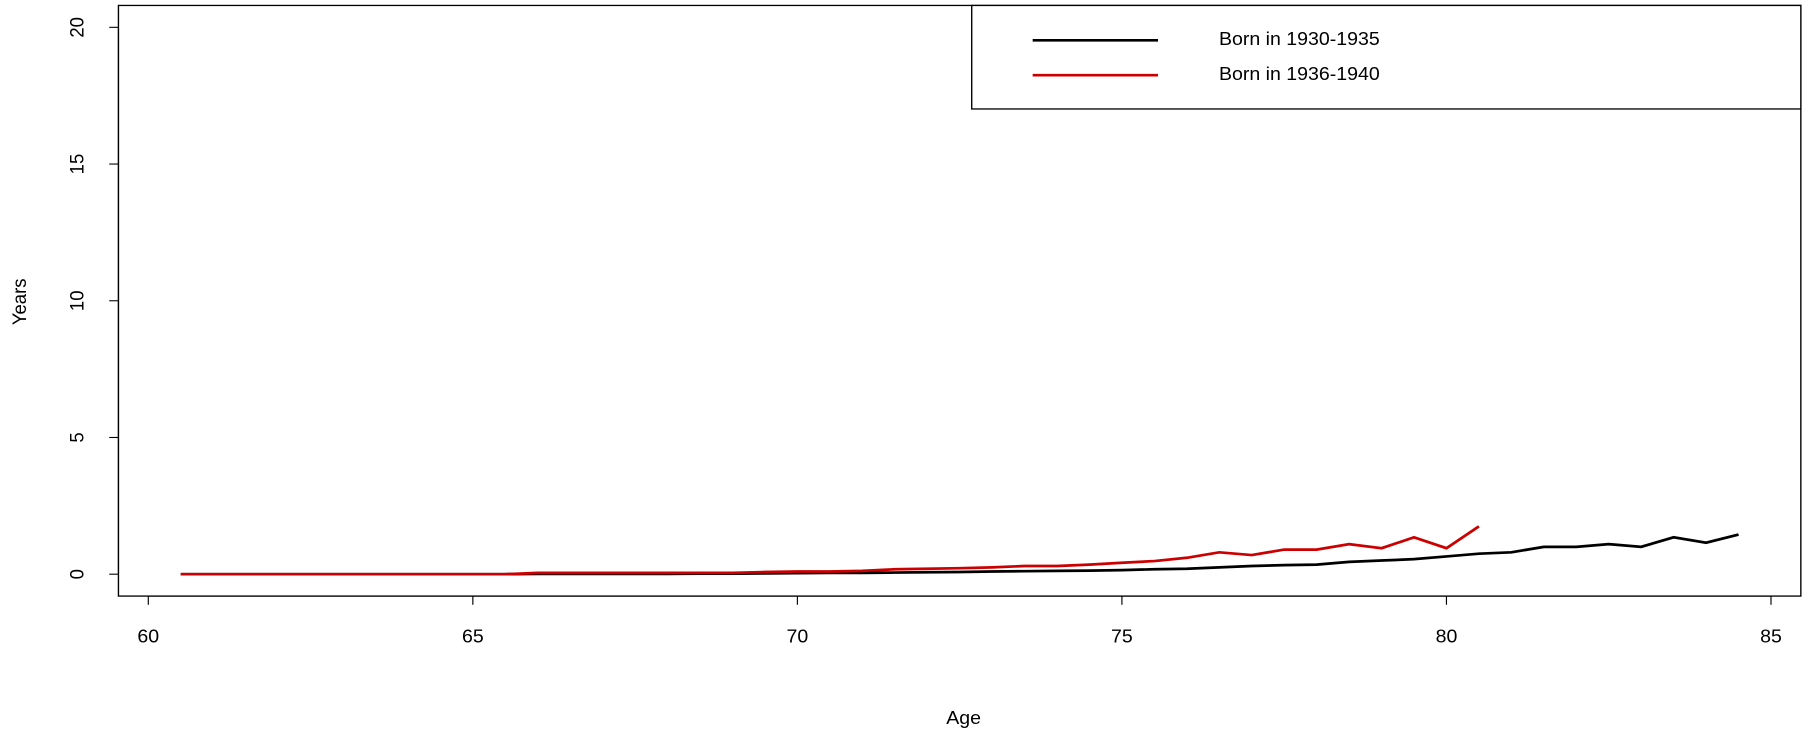  Describe the element at coordinates (78, 574) in the screenshot. I see `y-tick-label: 0` at that location.